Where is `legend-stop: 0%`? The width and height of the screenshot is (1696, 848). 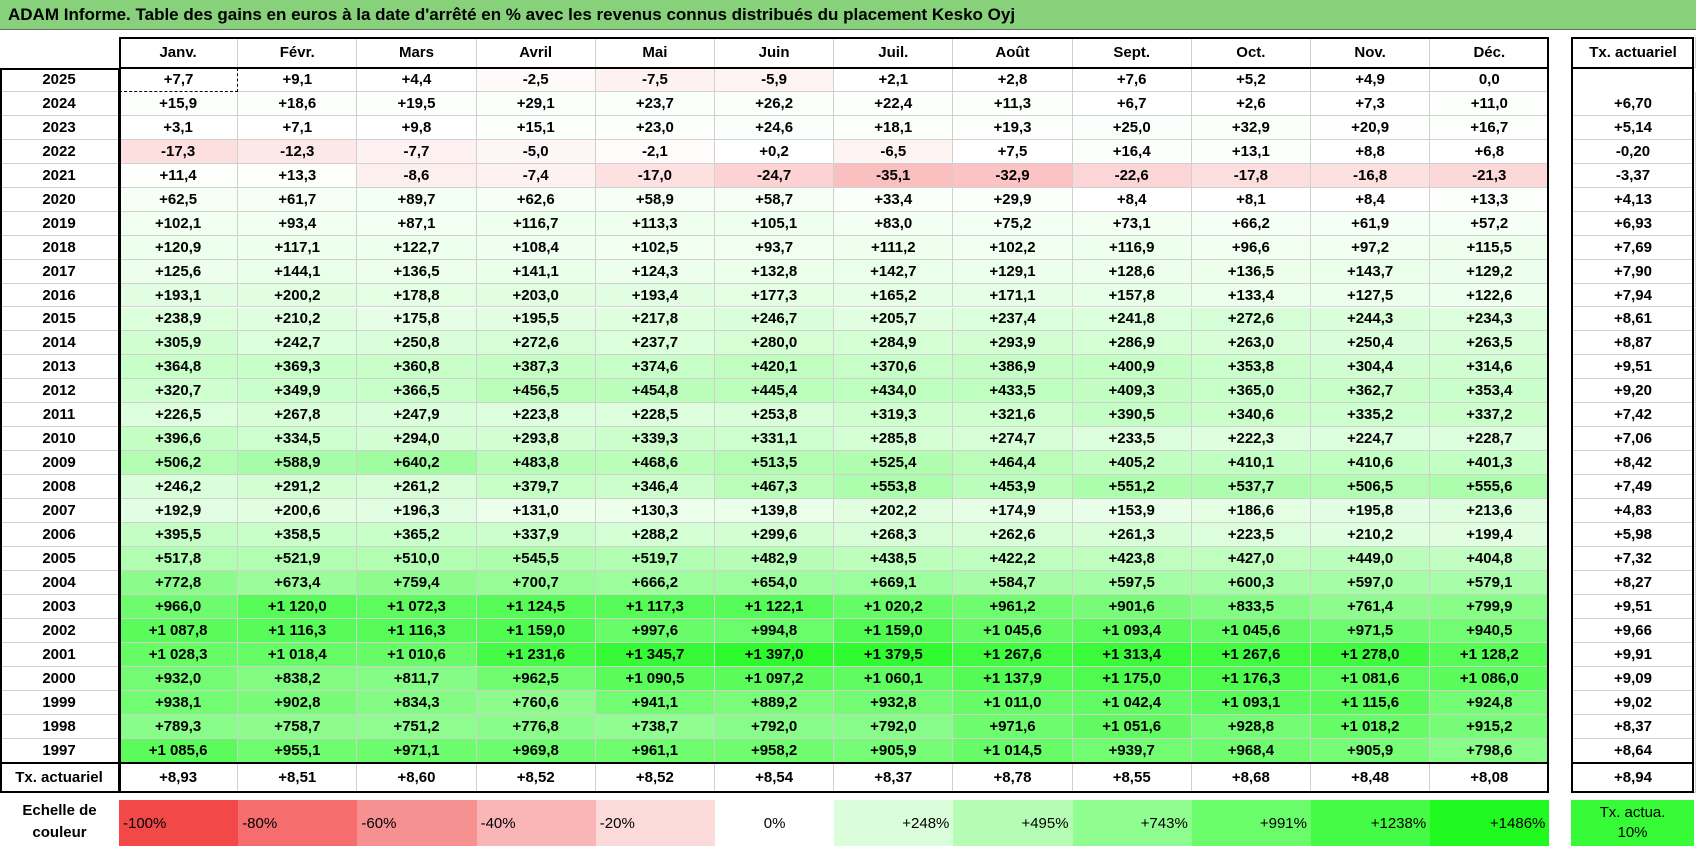 legend-stop: 0% is located at coordinates (775, 823).